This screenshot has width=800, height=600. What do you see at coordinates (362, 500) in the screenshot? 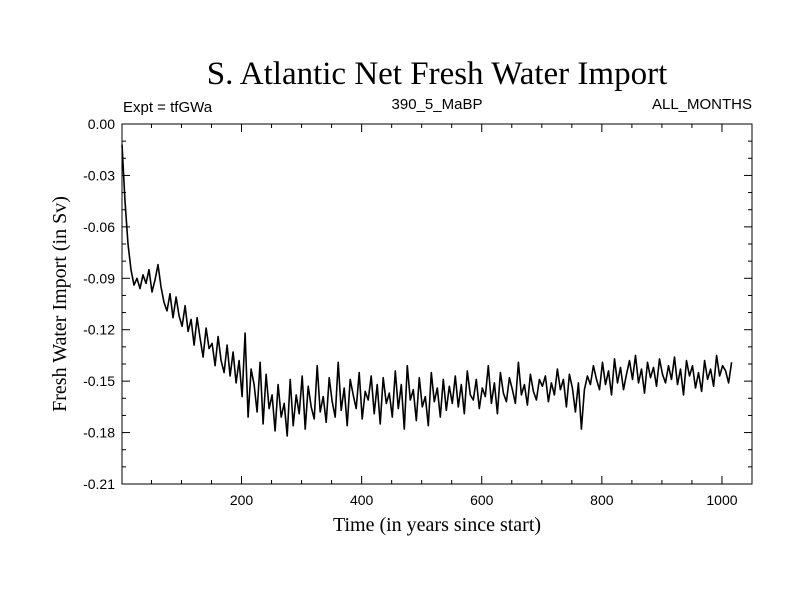
I see `x-tick-label: 400` at bounding box center [362, 500].